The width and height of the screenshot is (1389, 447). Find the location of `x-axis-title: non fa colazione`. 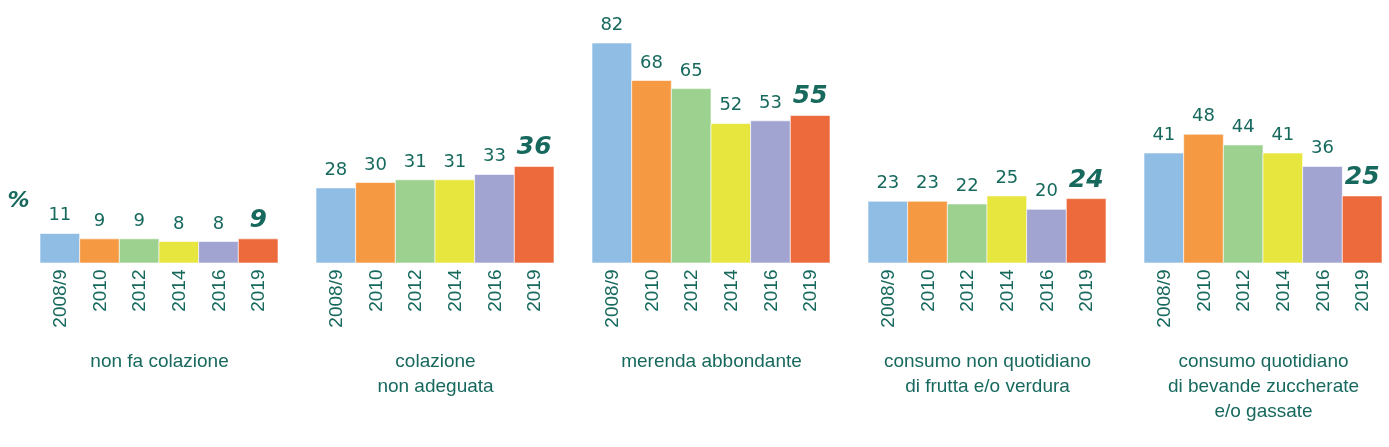

x-axis-title: non fa colazione is located at coordinates (159, 360).